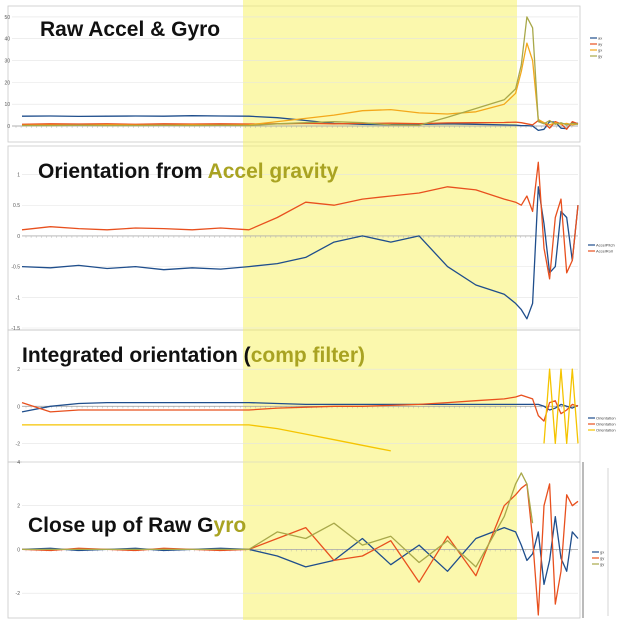  Describe the element at coordinates (273, 171) in the screenshot. I see `title-part-highlight: Accel gravity` at that location.